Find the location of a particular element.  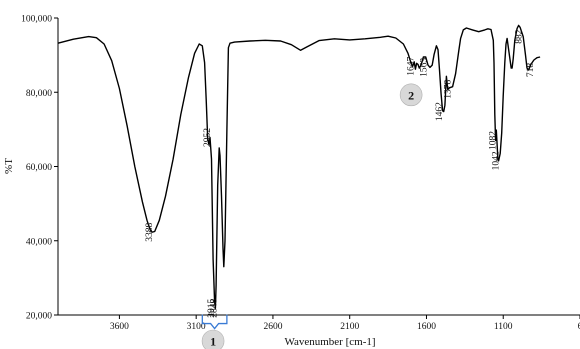

y-tick-label: 20,000 is located at coordinates (39, 317).